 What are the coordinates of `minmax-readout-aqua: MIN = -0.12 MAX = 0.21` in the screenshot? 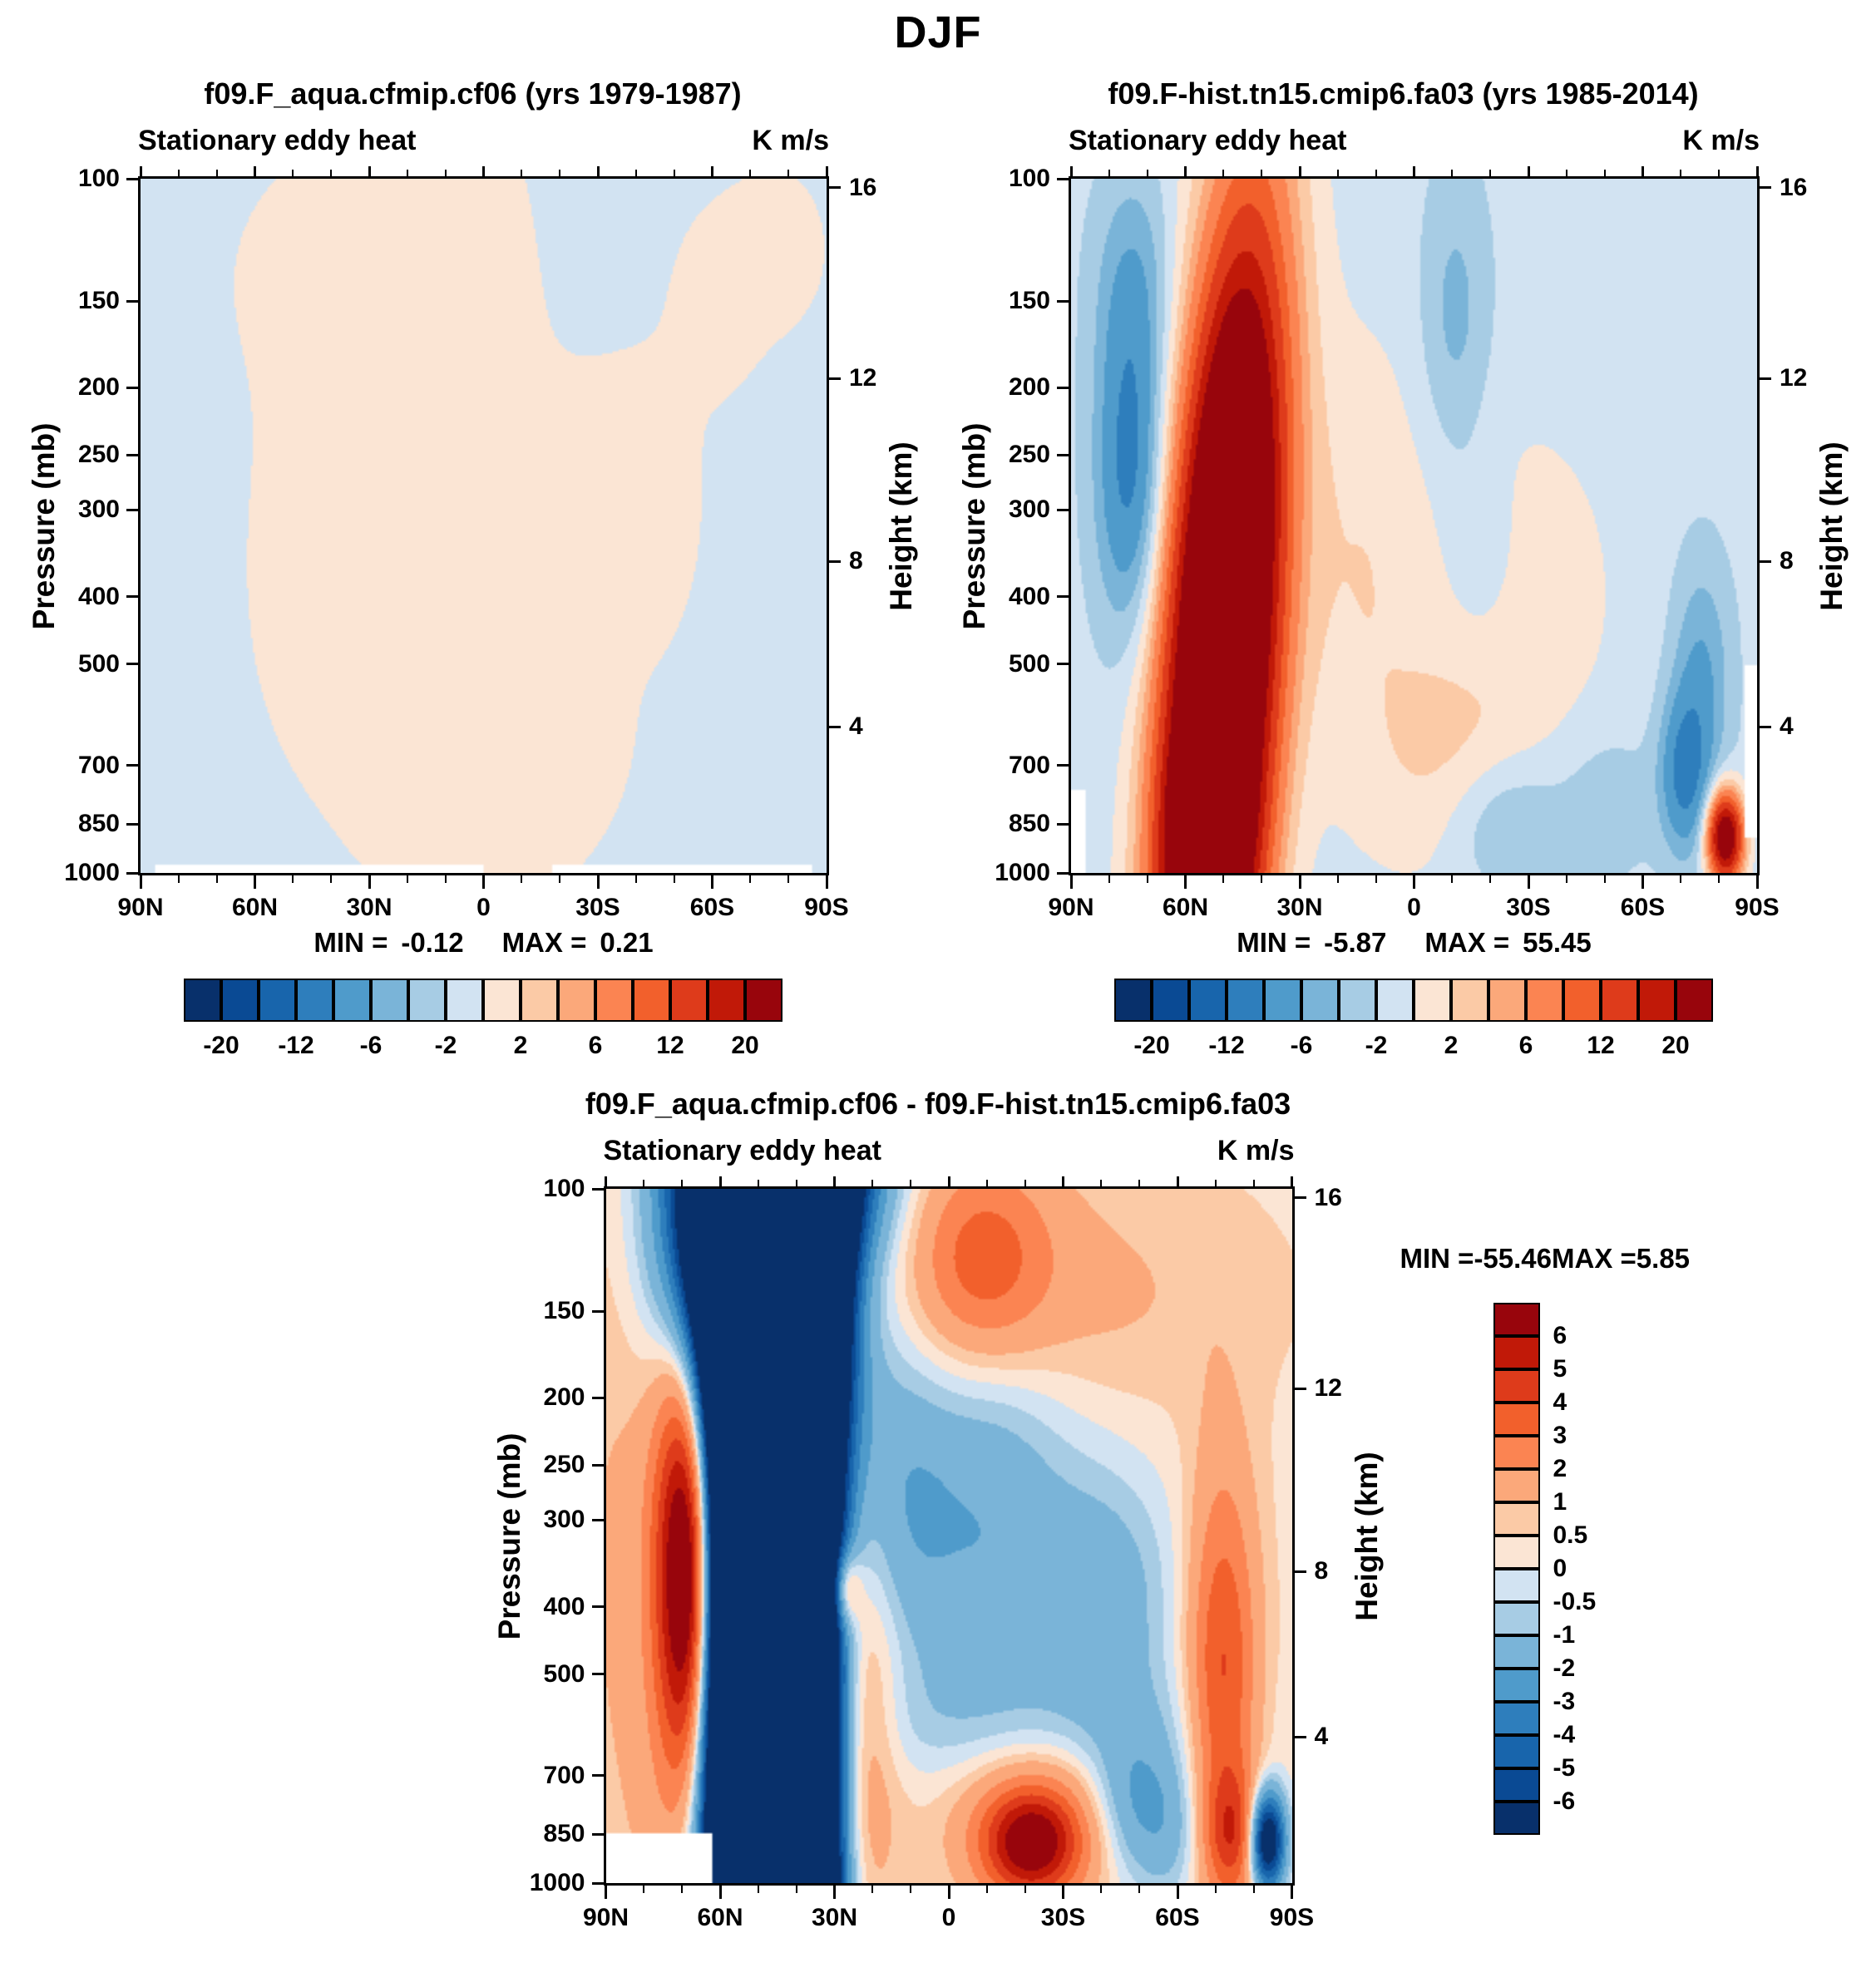 It's located at (483, 942).